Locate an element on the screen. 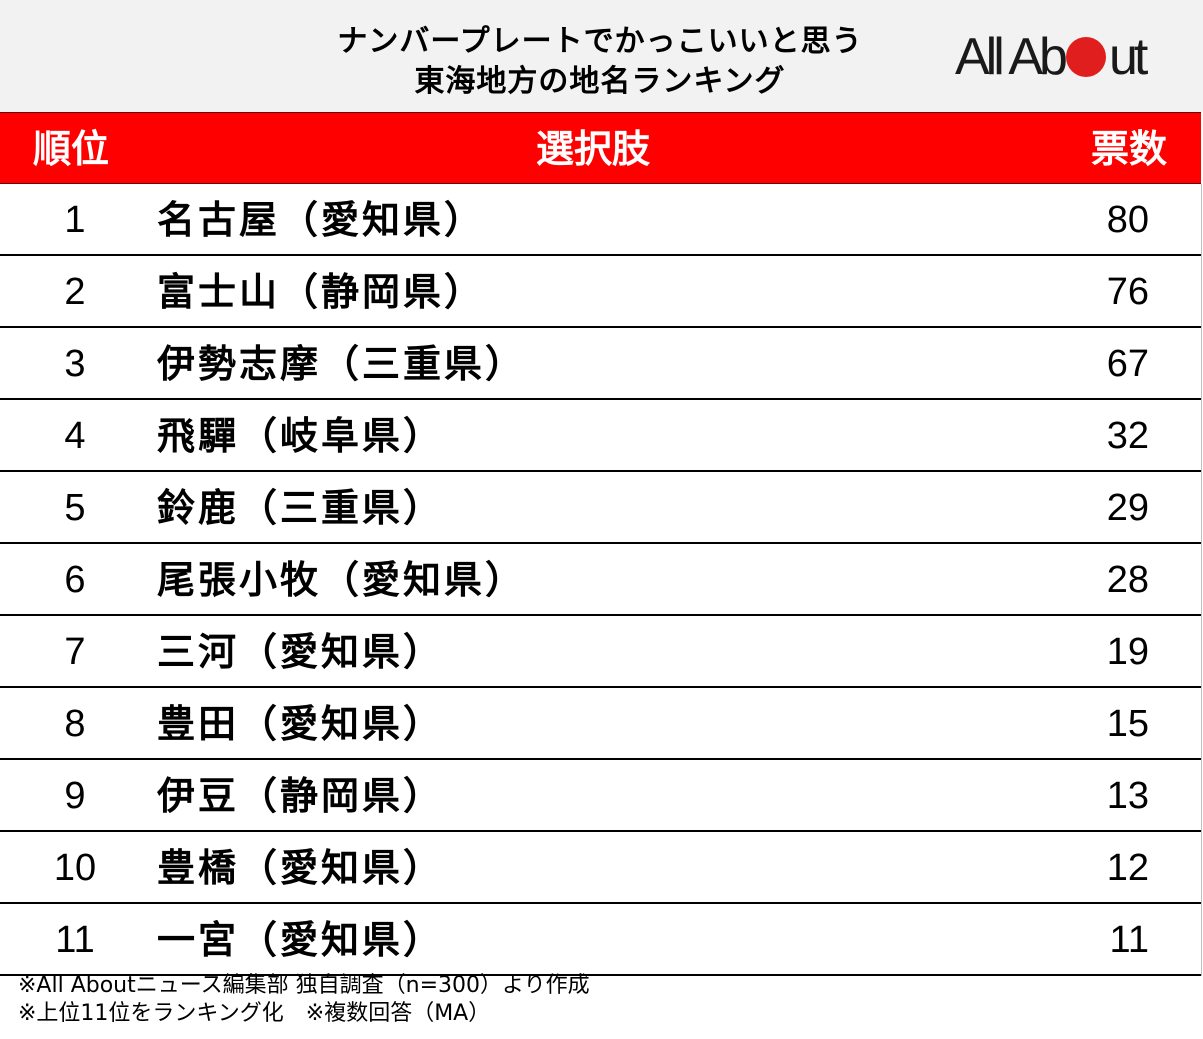 Image resolution: width=1203 pixels, height=1039 pixels. table-row: 11 一宮（愛知県） 11 is located at coordinates (600, 940).